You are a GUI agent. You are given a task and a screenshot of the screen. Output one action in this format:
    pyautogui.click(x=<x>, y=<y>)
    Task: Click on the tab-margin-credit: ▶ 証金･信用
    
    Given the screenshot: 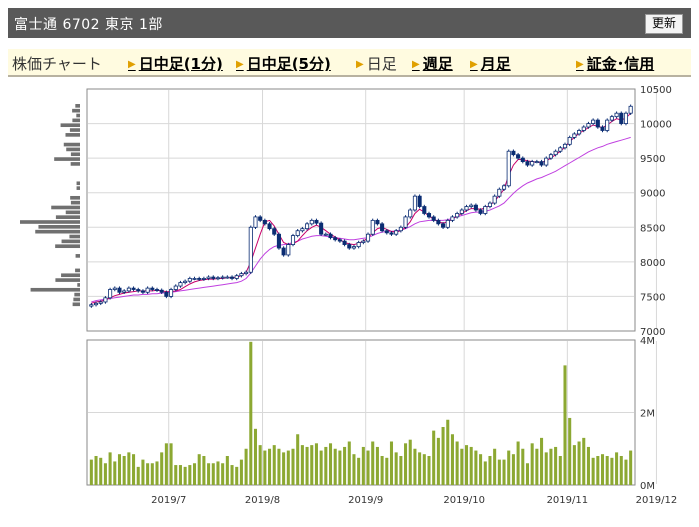 What is the action you would take?
    pyautogui.click(x=615, y=63)
    